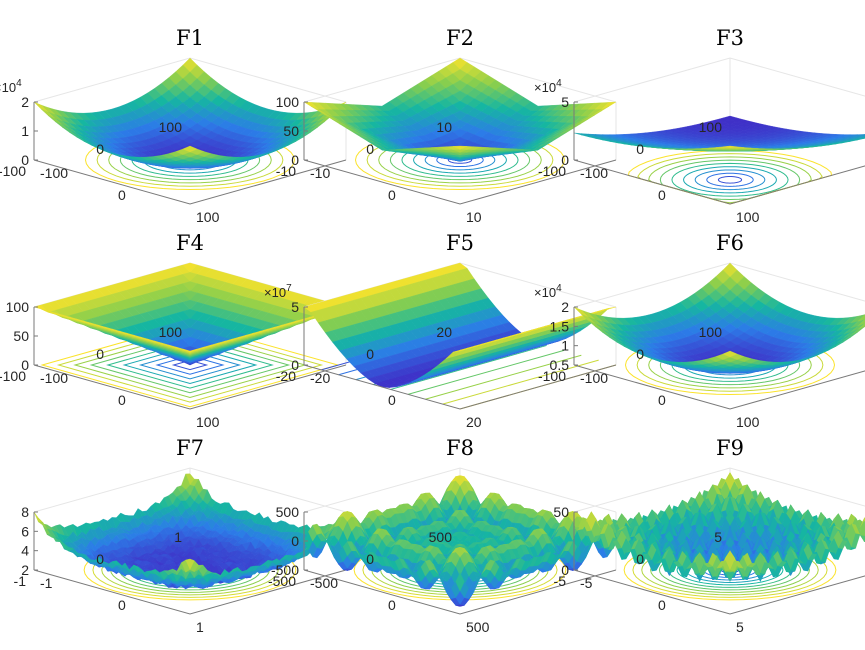 The height and width of the screenshot is (650, 865). What do you see at coordinates (46, 583) in the screenshot?
I see `right-axis-tick-label: -1` at bounding box center [46, 583].